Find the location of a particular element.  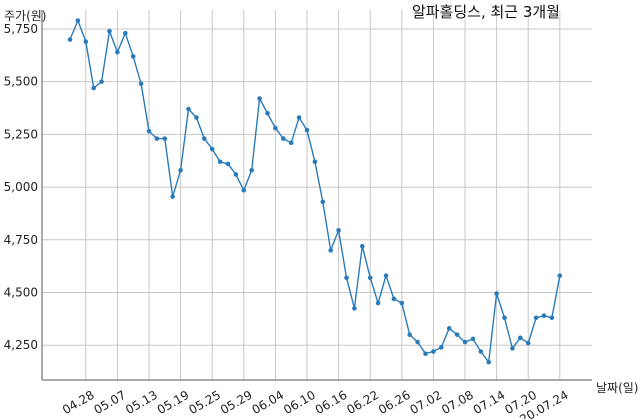

y-tick-label: 4,250 is located at coordinates (21, 345).